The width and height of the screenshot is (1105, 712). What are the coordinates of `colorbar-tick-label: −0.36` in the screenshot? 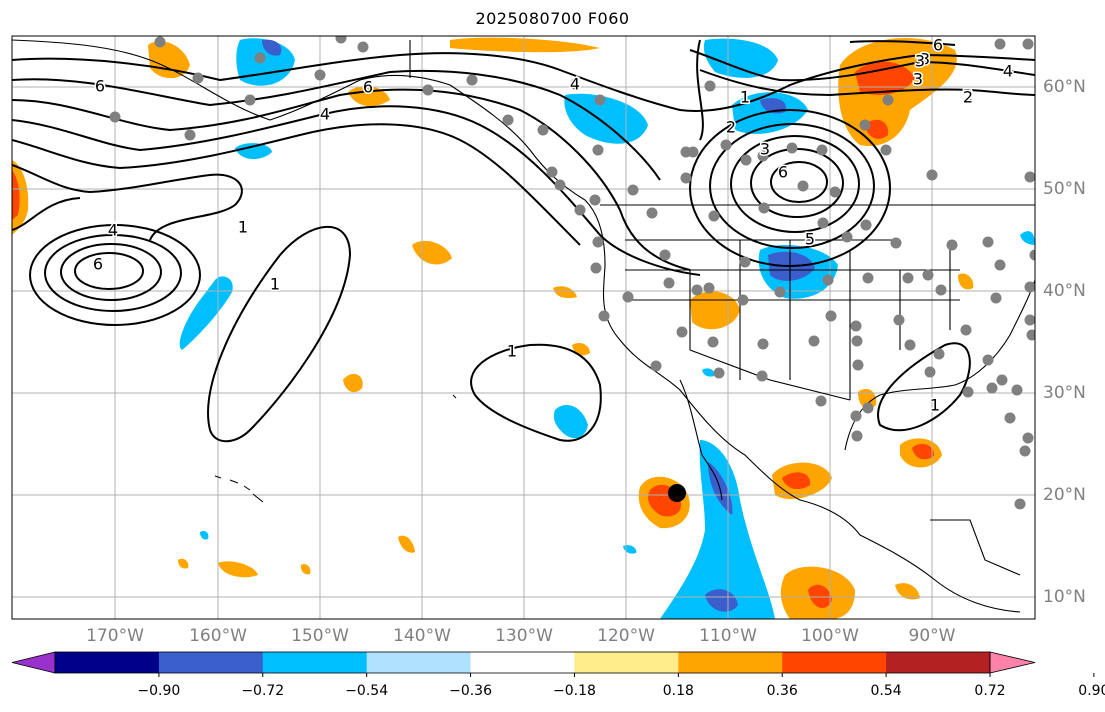 It's located at (470, 691).